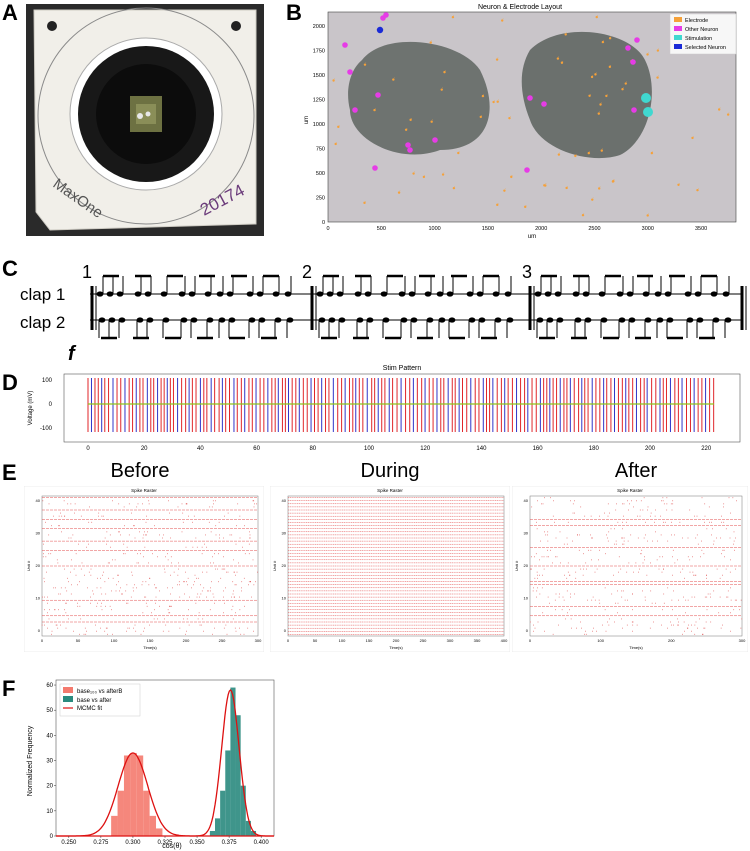  What do you see at coordinates (262, 843) in the screenshot?
I see `hist-xtick: 0.400` at bounding box center [262, 843].